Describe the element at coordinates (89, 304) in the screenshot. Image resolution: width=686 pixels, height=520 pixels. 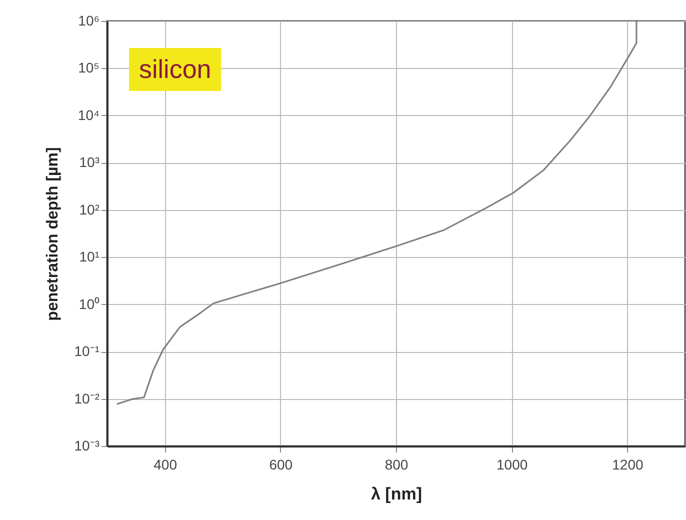
I see `y-tick-label: 10⁰` at that location.